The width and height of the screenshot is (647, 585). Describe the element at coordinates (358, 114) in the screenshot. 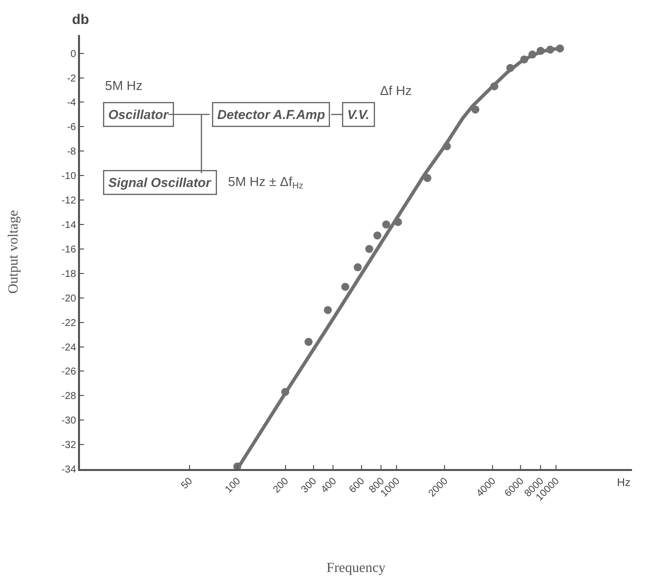

I see `annotation: V.V.` at that location.